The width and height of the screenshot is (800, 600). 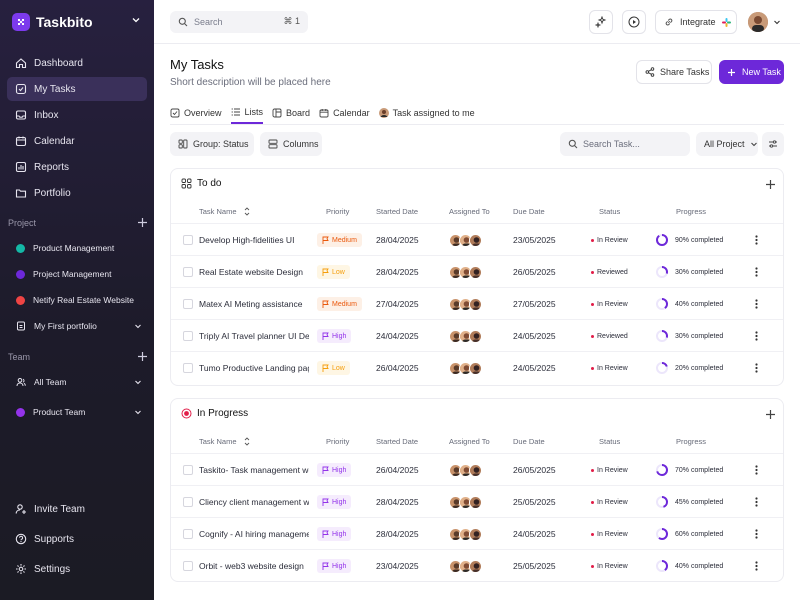 What do you see at coordinates (77, 167) in the screenshot?
I see `nav-reports: Reports` at bounding box center [77, 167].